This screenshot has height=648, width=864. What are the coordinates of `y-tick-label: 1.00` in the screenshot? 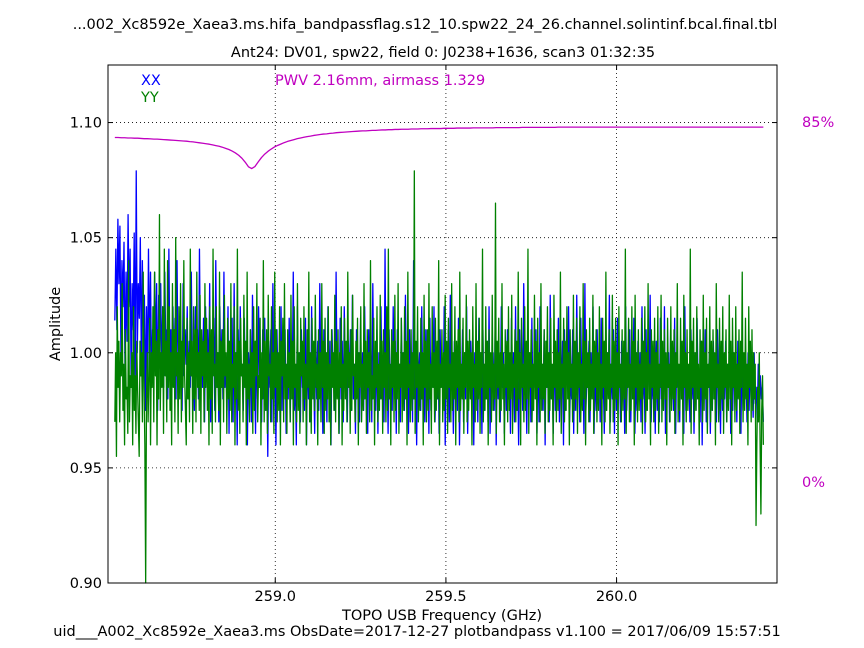 It's located at (86, 354).